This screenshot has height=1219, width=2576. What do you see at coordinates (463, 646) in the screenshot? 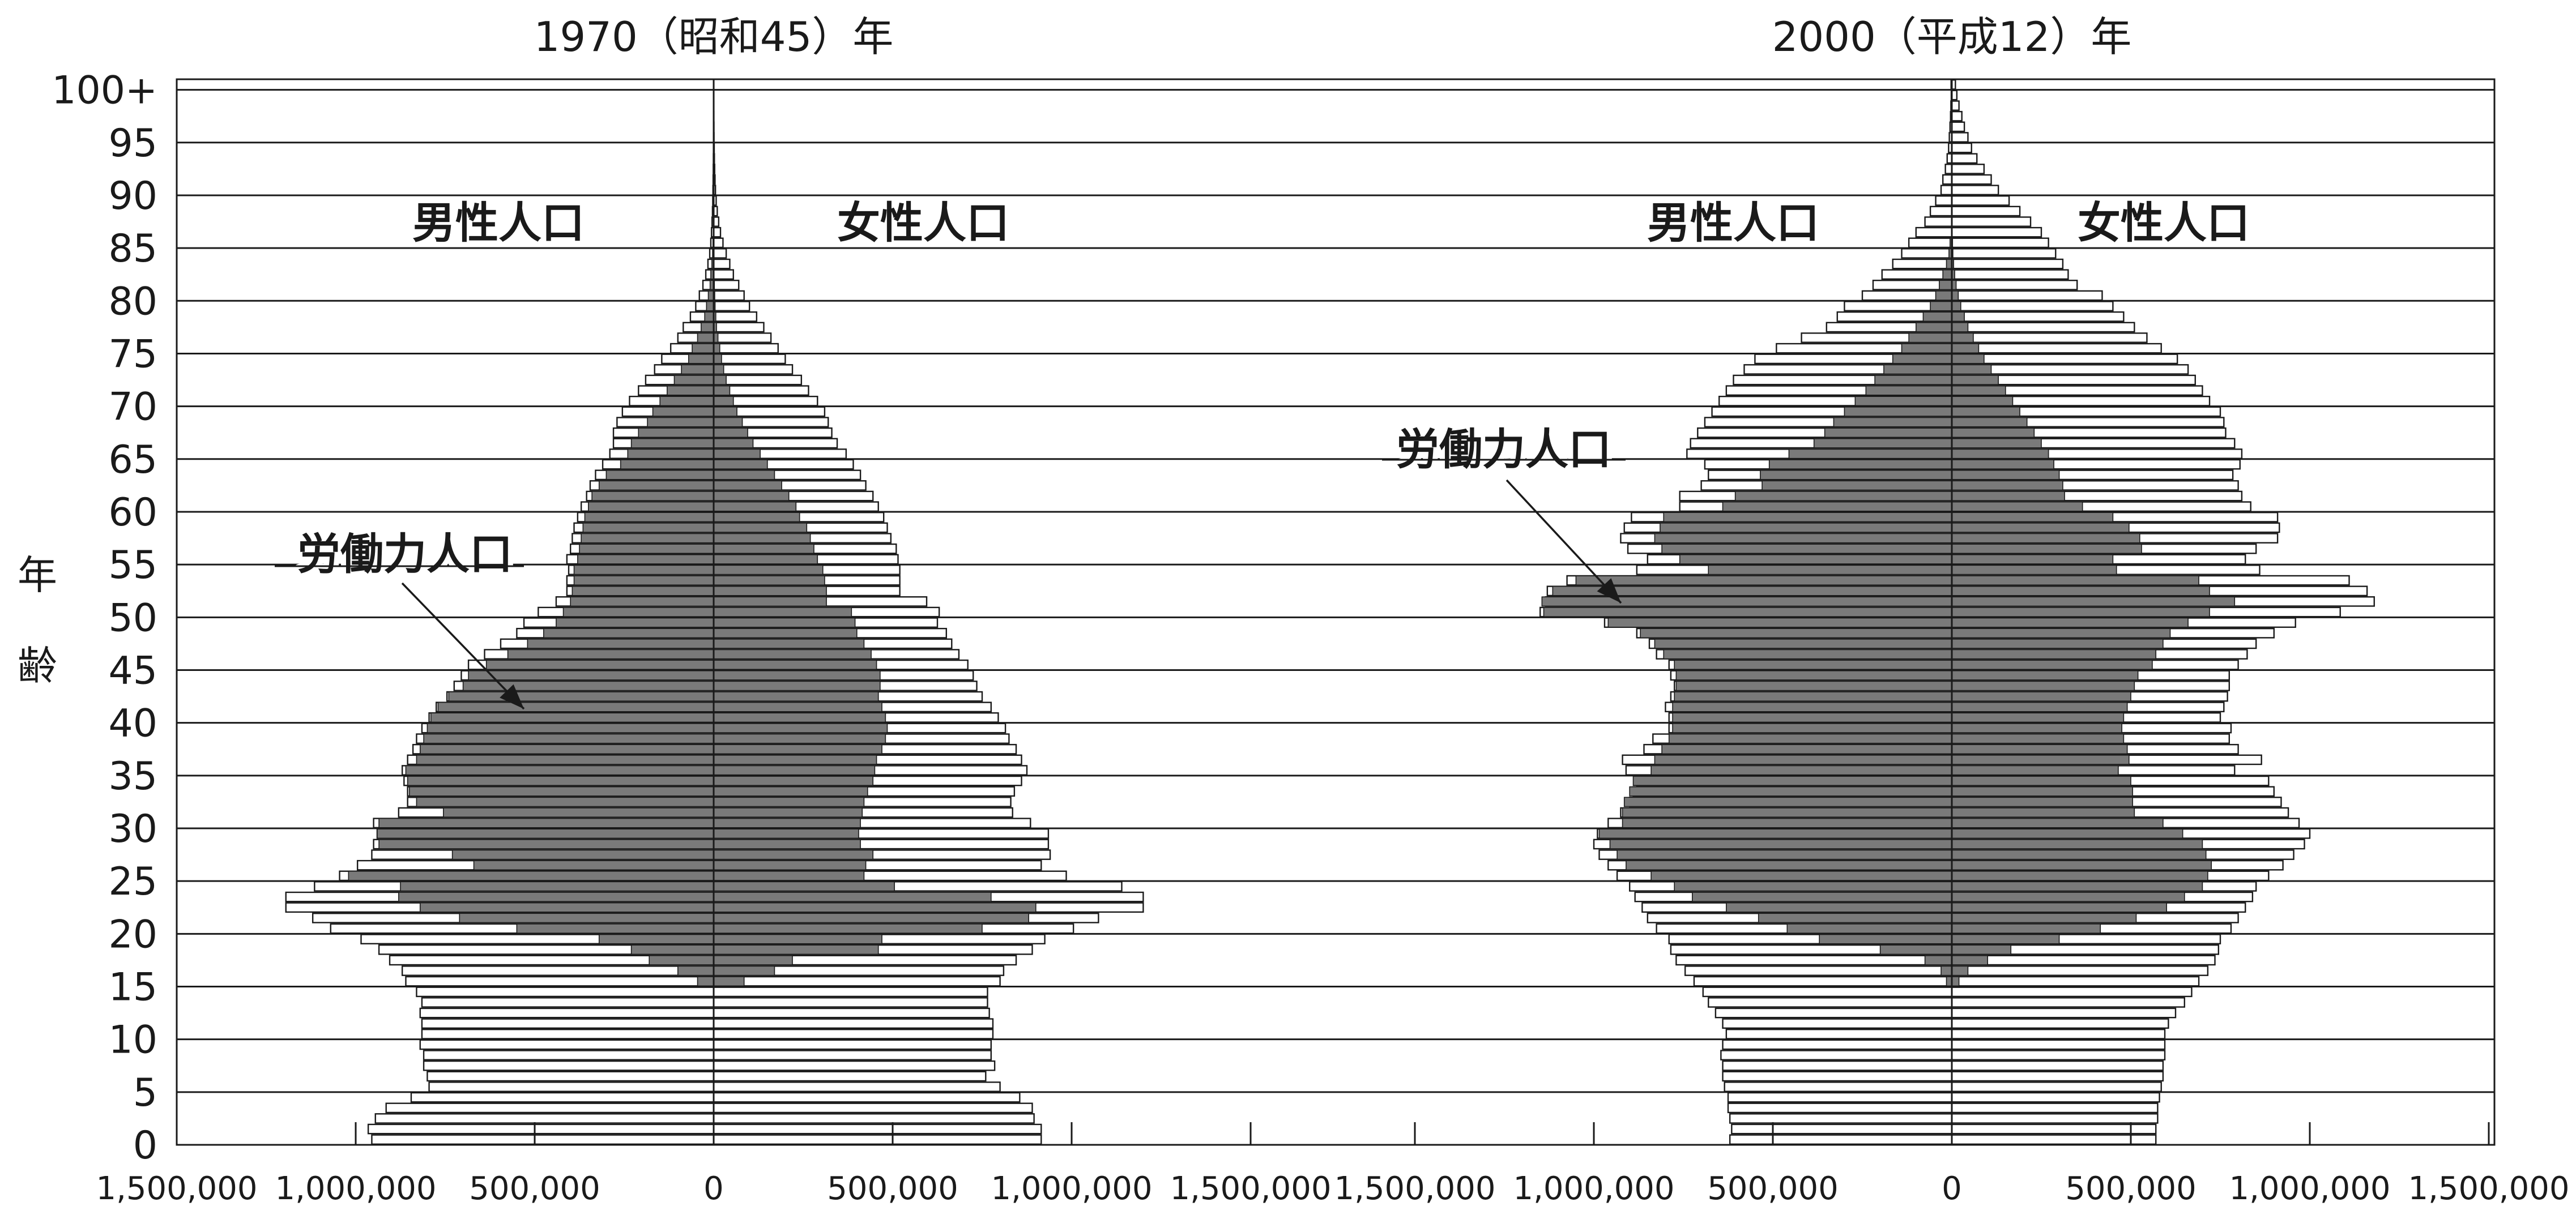
I see `labor-label-1970-arrow-line` at bounding box center [463, 646].